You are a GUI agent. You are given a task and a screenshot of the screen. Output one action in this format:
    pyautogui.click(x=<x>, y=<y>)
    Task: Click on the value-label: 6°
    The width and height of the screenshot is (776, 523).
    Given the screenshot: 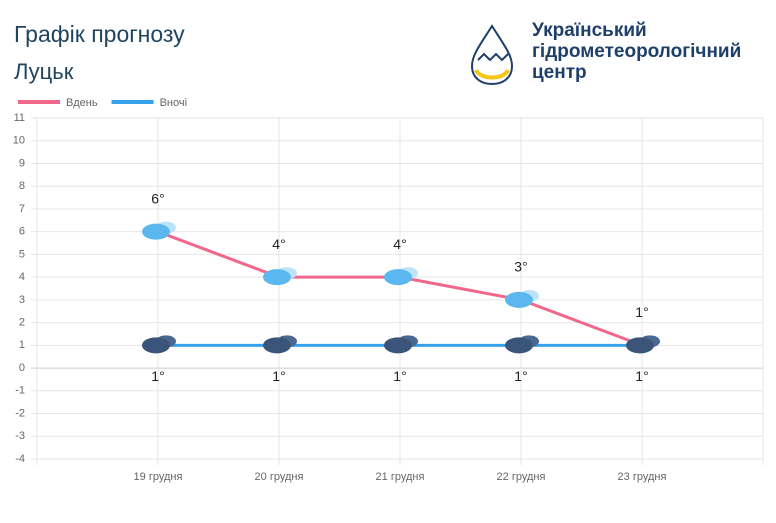 What is the action you would take?
    pyautogui.click(x=157, y=198)
    